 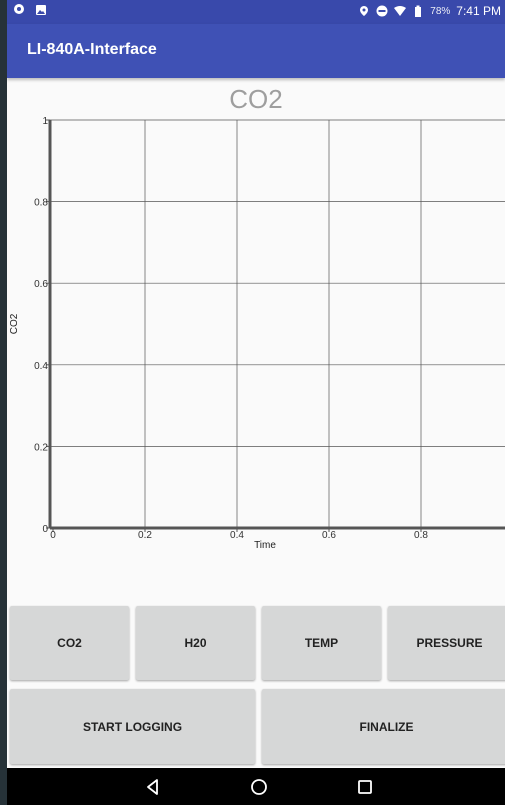 I want to click on dnd-icon, so click(x=382, y=11).